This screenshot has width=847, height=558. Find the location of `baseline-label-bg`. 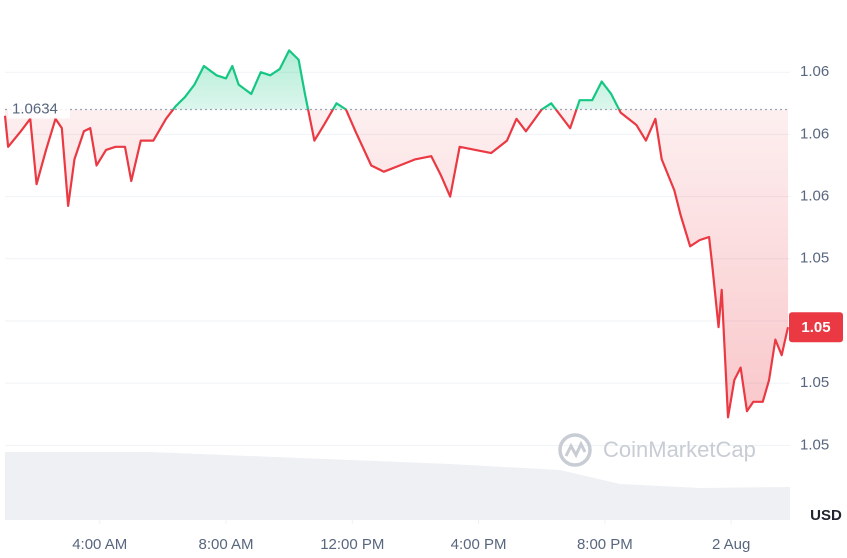

baseline-label-bg is located at coordinates (39, 108).